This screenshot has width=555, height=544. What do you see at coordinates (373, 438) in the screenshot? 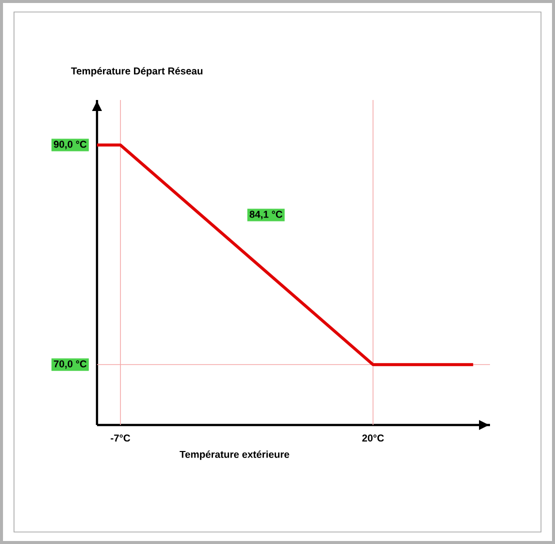
I see `x-tick-label: 20°C` at bounding box center [373, 438].